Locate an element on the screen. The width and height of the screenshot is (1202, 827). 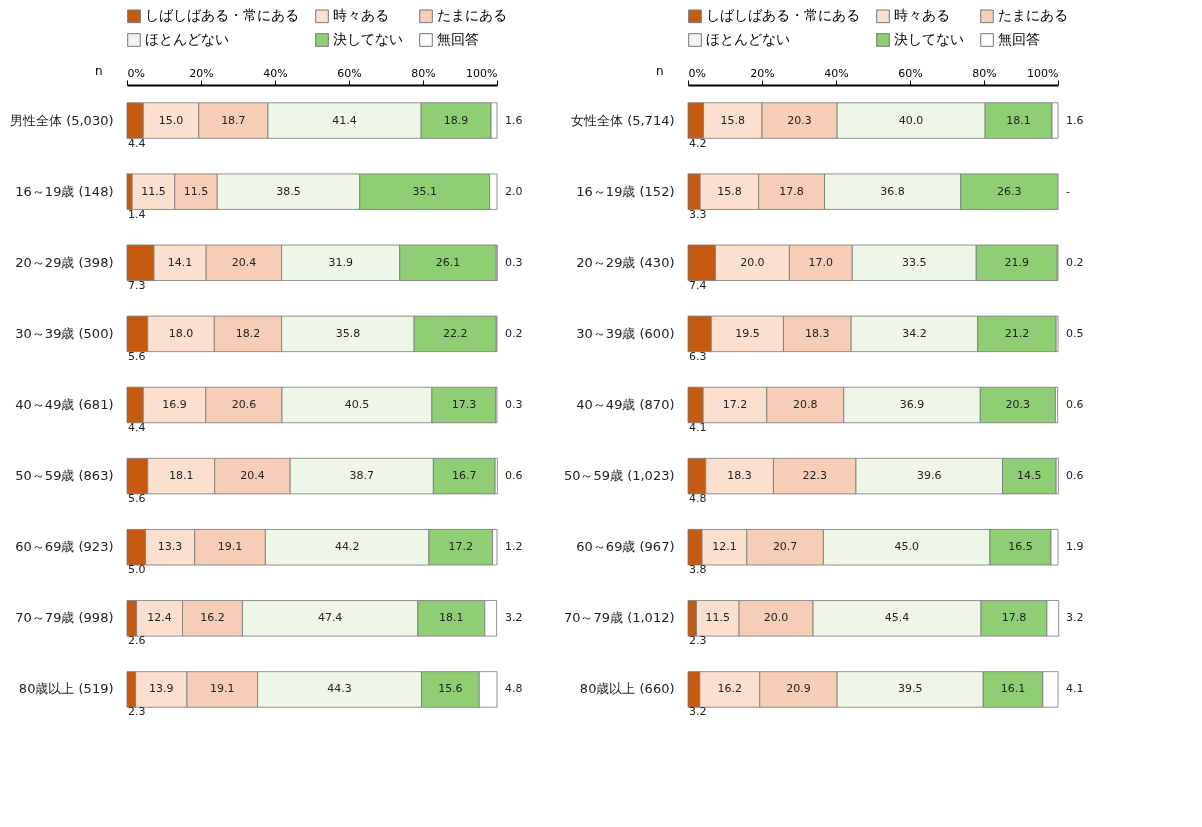
data-label: 22.3 is located at coordinates (814, 476).